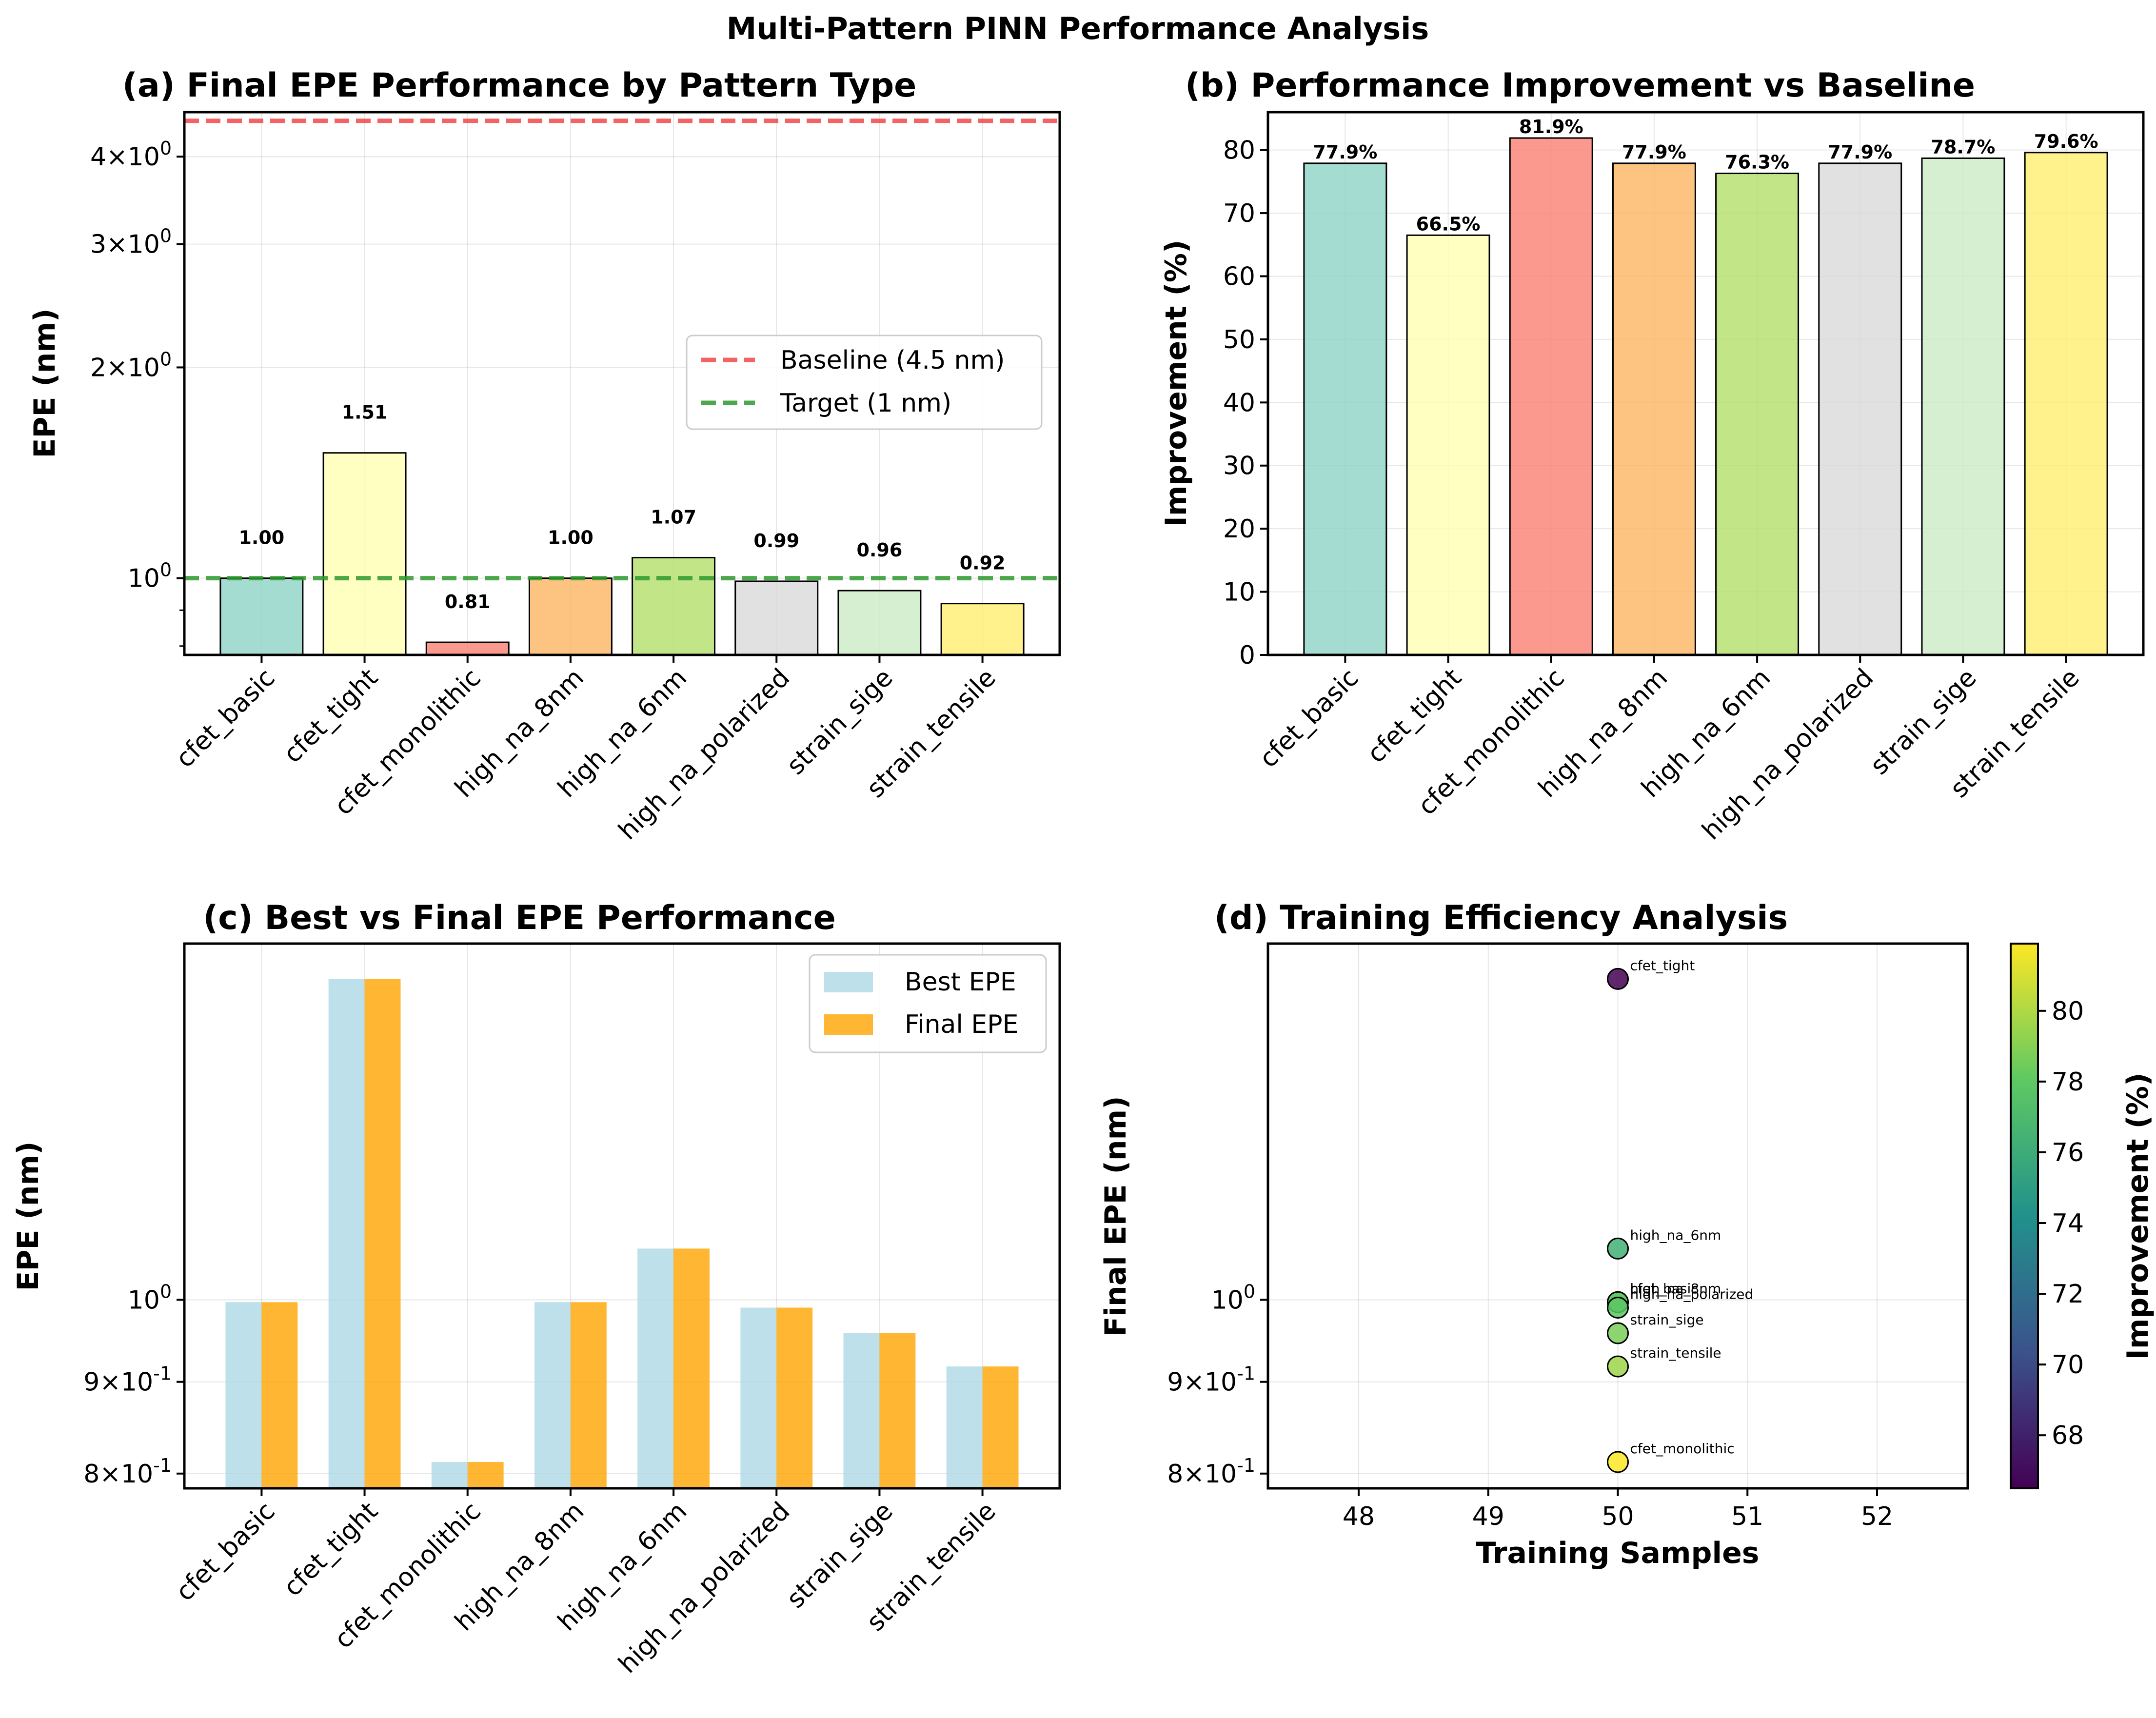  I want to click on legend-final-epe-label: Final EPE, so click(962, 1024).